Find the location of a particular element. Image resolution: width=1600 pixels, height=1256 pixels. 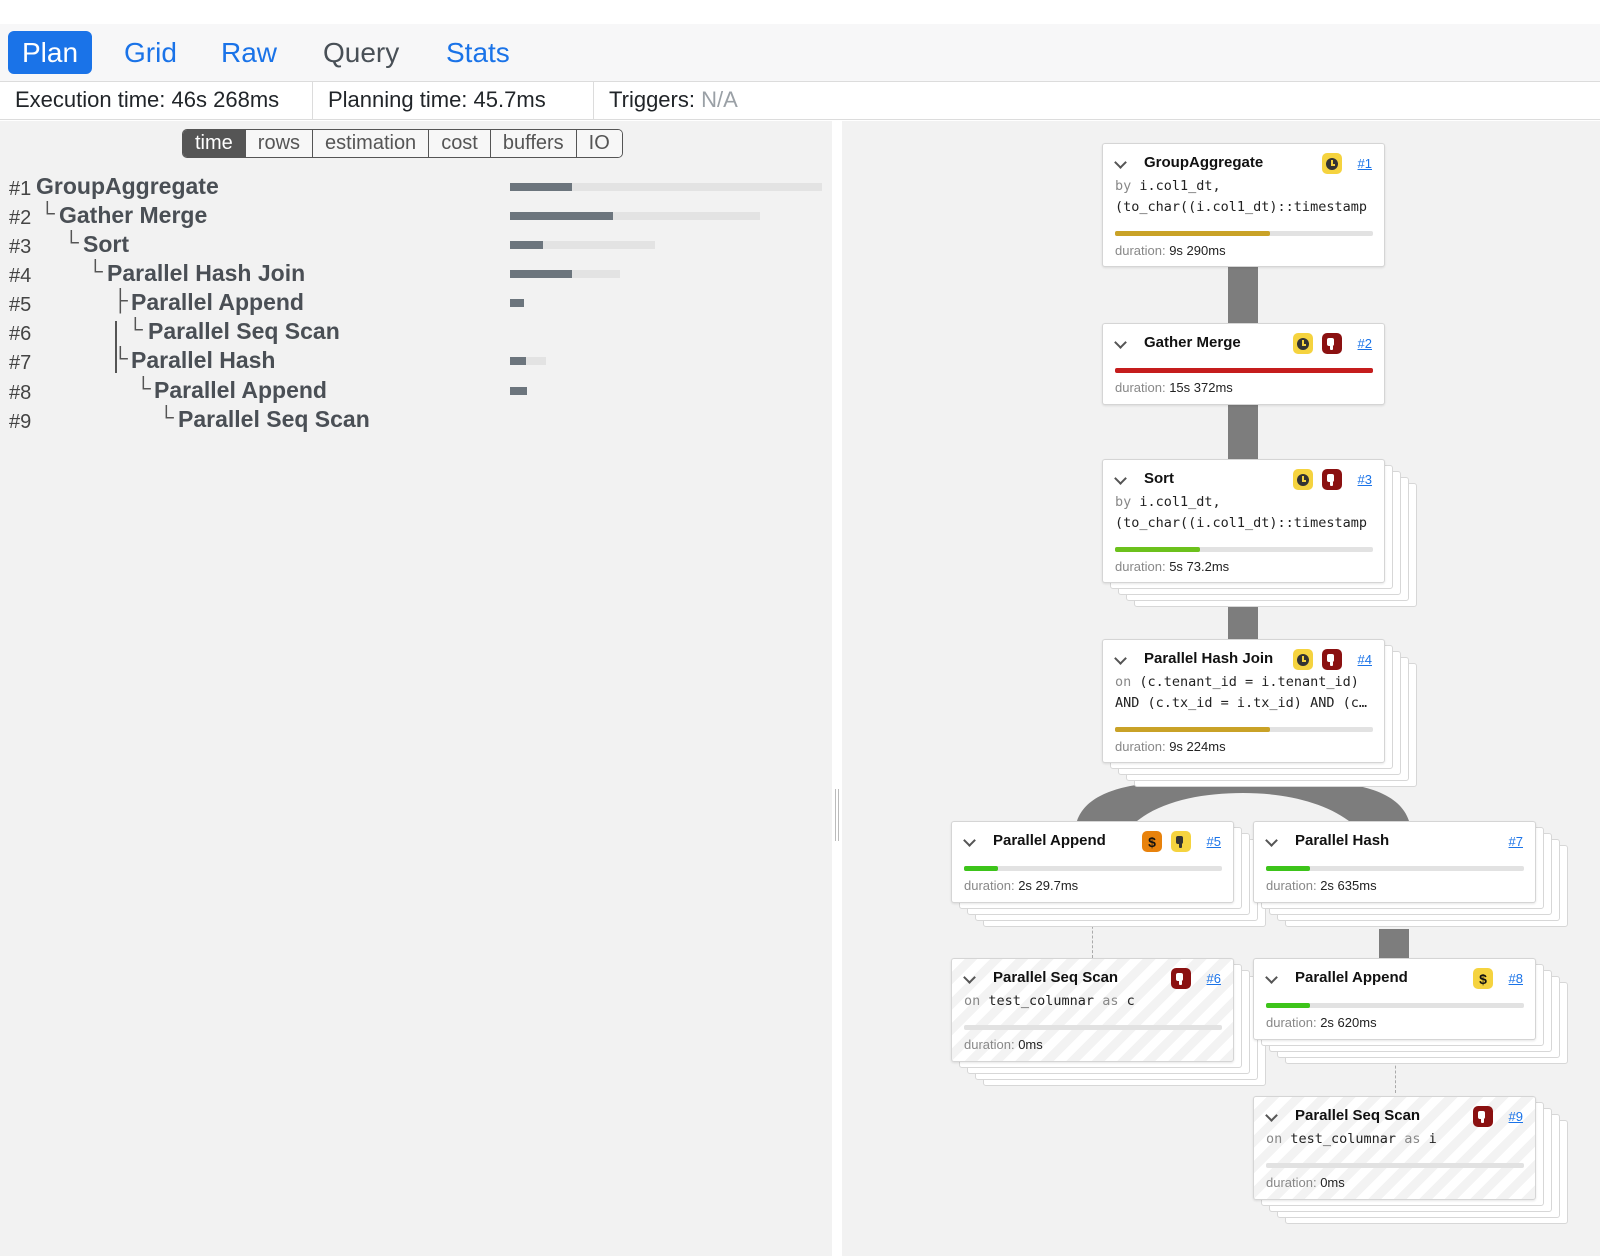

triggers: Triggers: N/A is located at coordinates (666, 100).